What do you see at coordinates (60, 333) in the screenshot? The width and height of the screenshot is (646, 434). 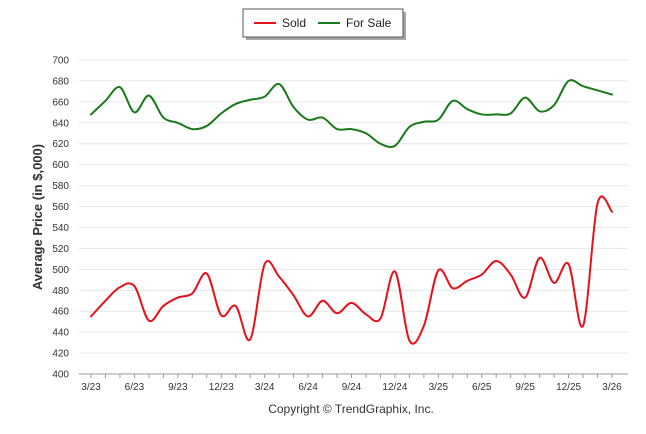 I see `y-tick-label: 440` at bounding box center [60, 333].